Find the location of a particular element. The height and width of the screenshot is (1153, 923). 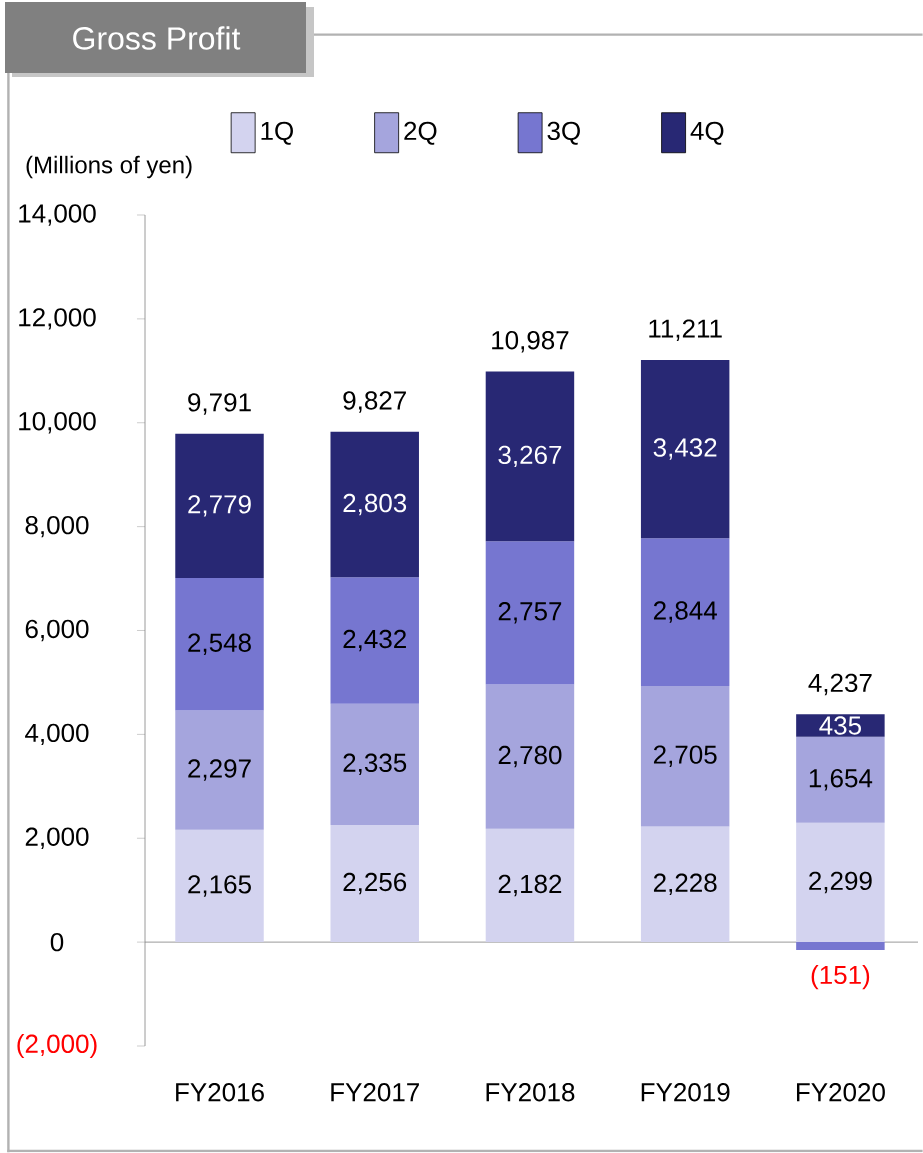

x-tick-label: FY2020 is located at coordinates (841, 1092).